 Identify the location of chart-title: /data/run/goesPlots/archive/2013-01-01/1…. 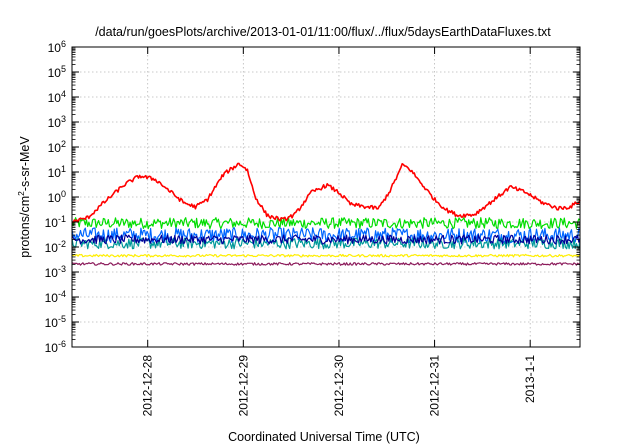
(323, 32).